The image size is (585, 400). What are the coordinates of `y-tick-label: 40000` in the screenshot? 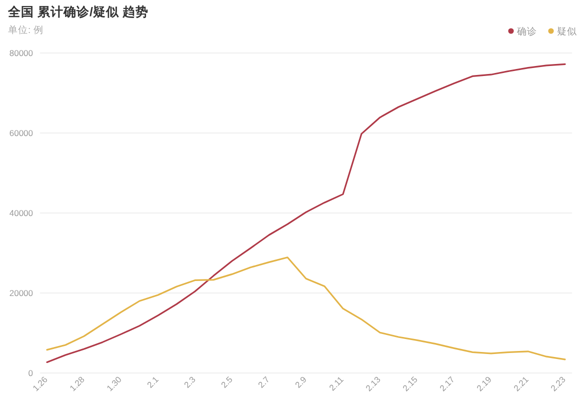 It's located at (21, 213).